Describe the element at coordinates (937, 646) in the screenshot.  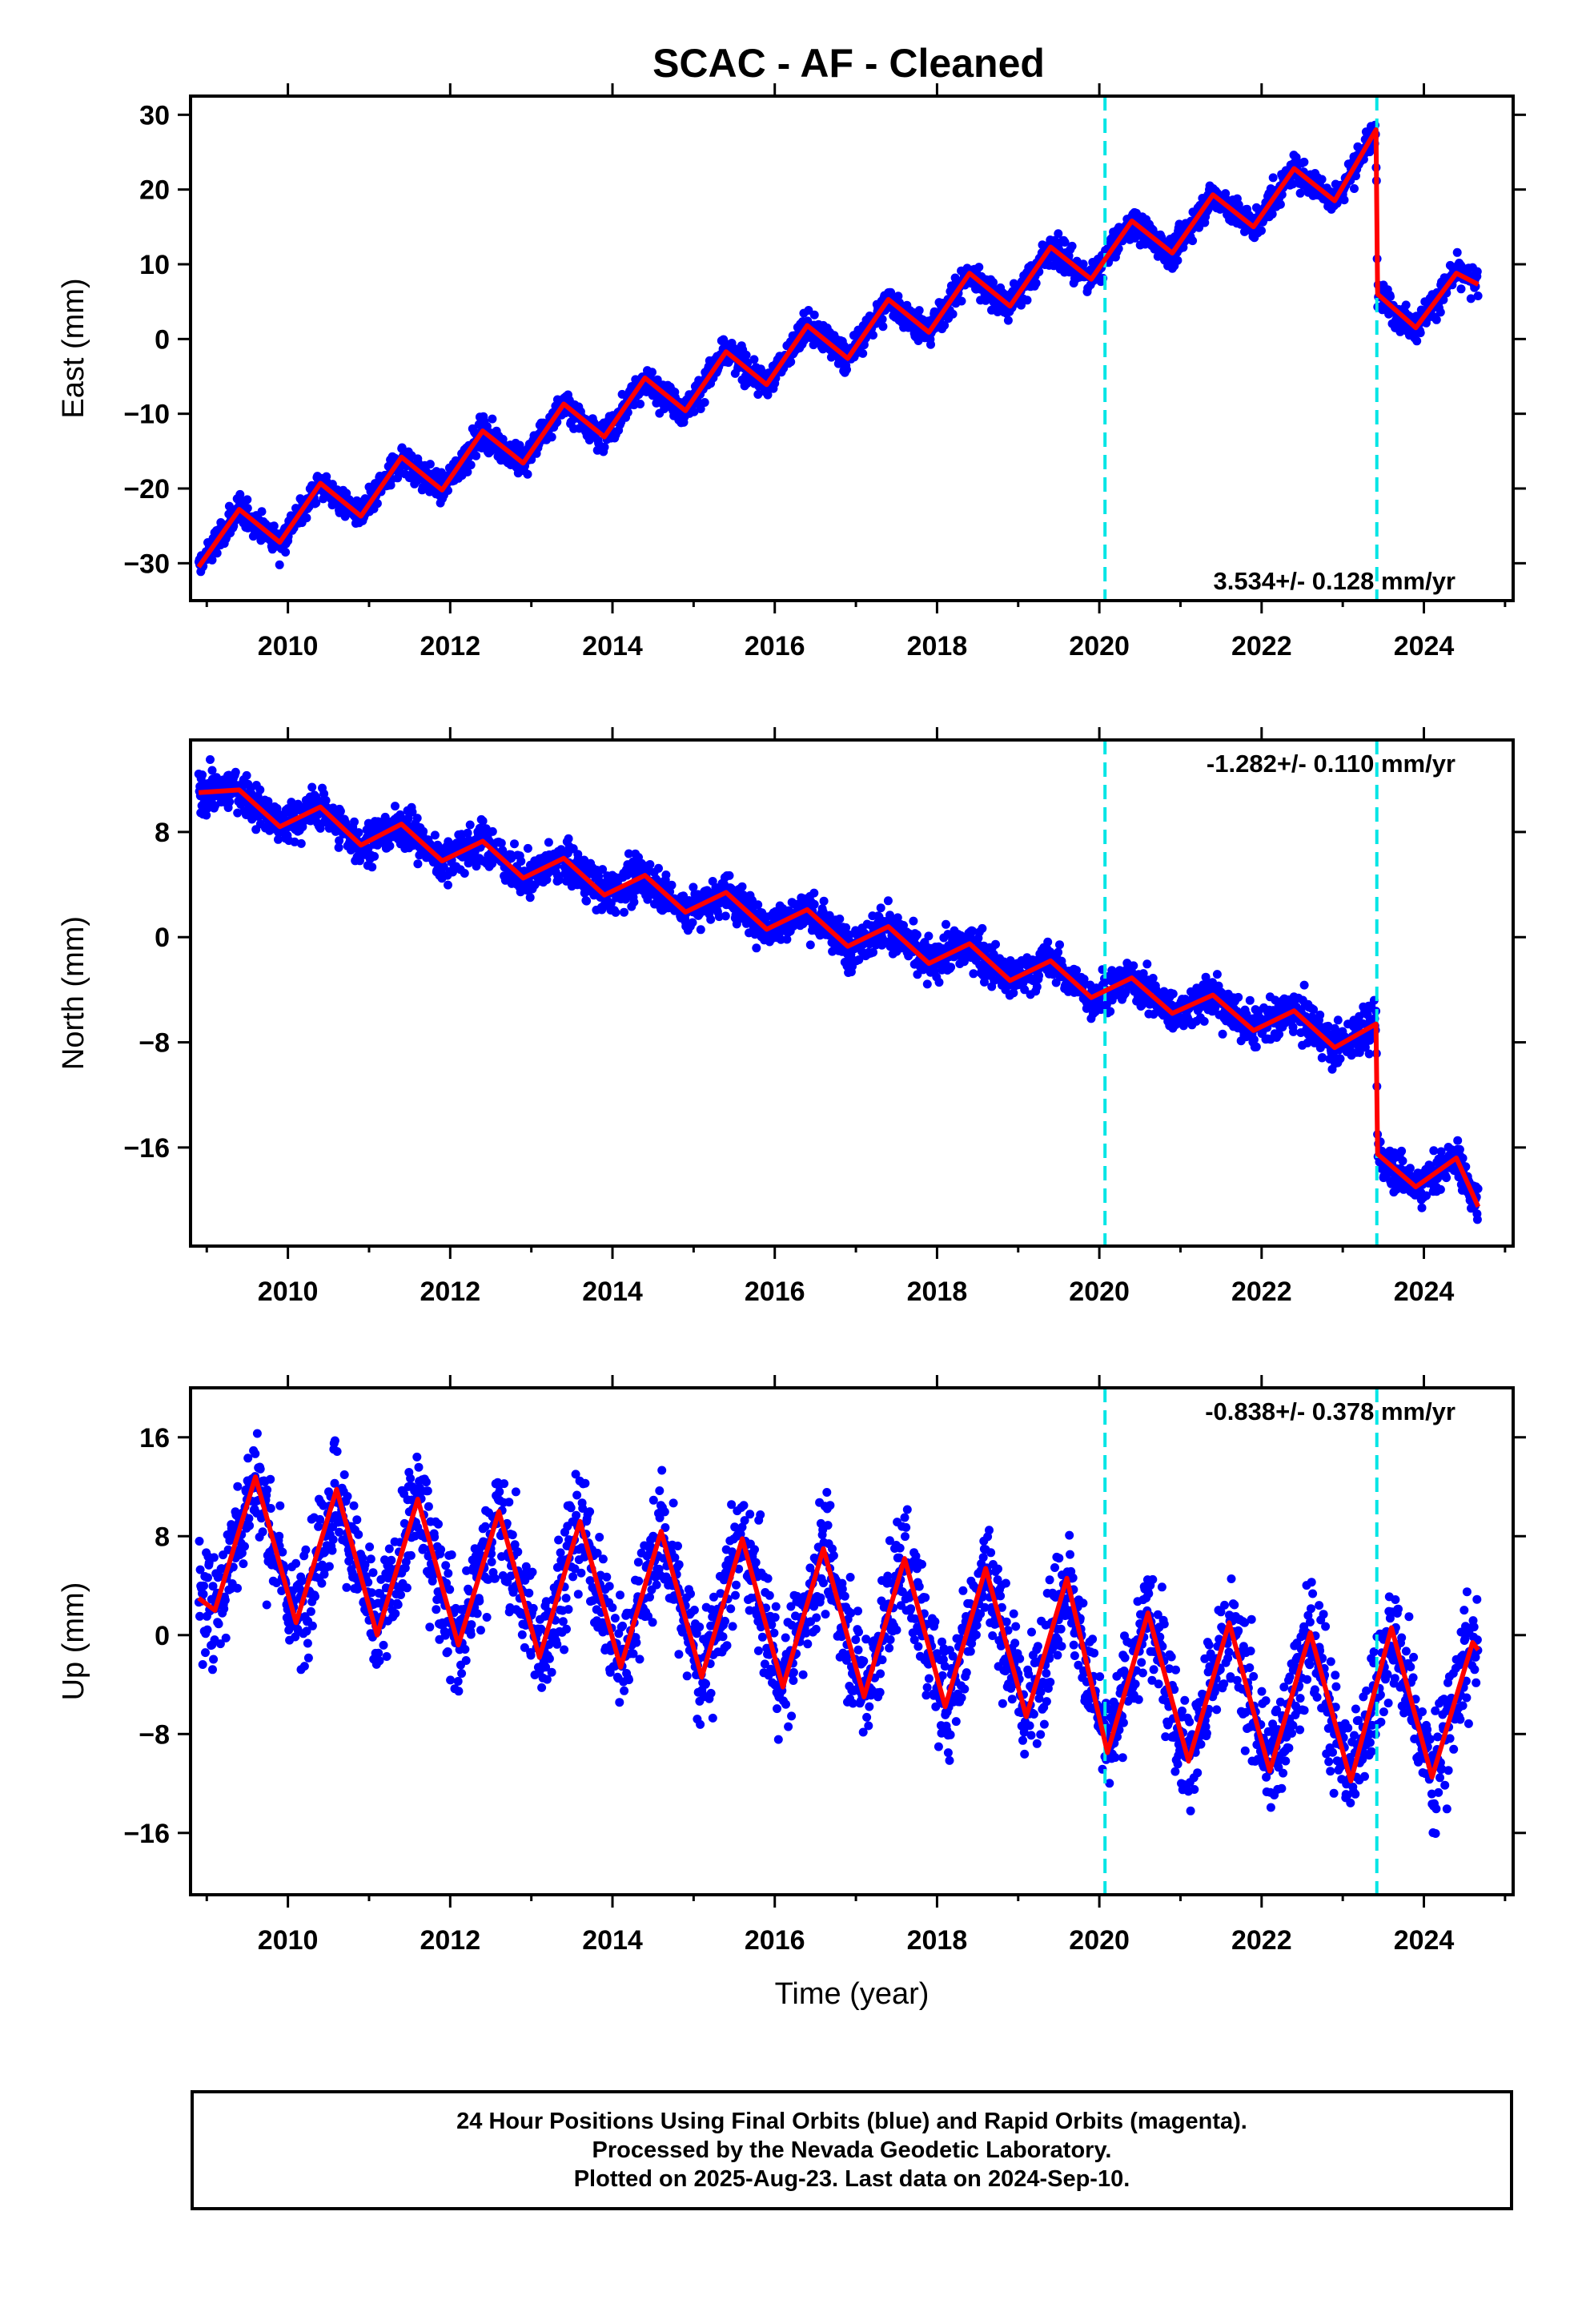
I see `x-tick-label: 2018` at that location.